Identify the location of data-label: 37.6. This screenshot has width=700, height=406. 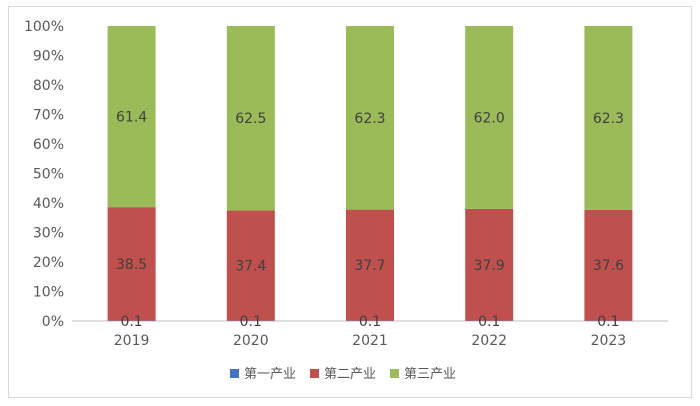
(608, 266).